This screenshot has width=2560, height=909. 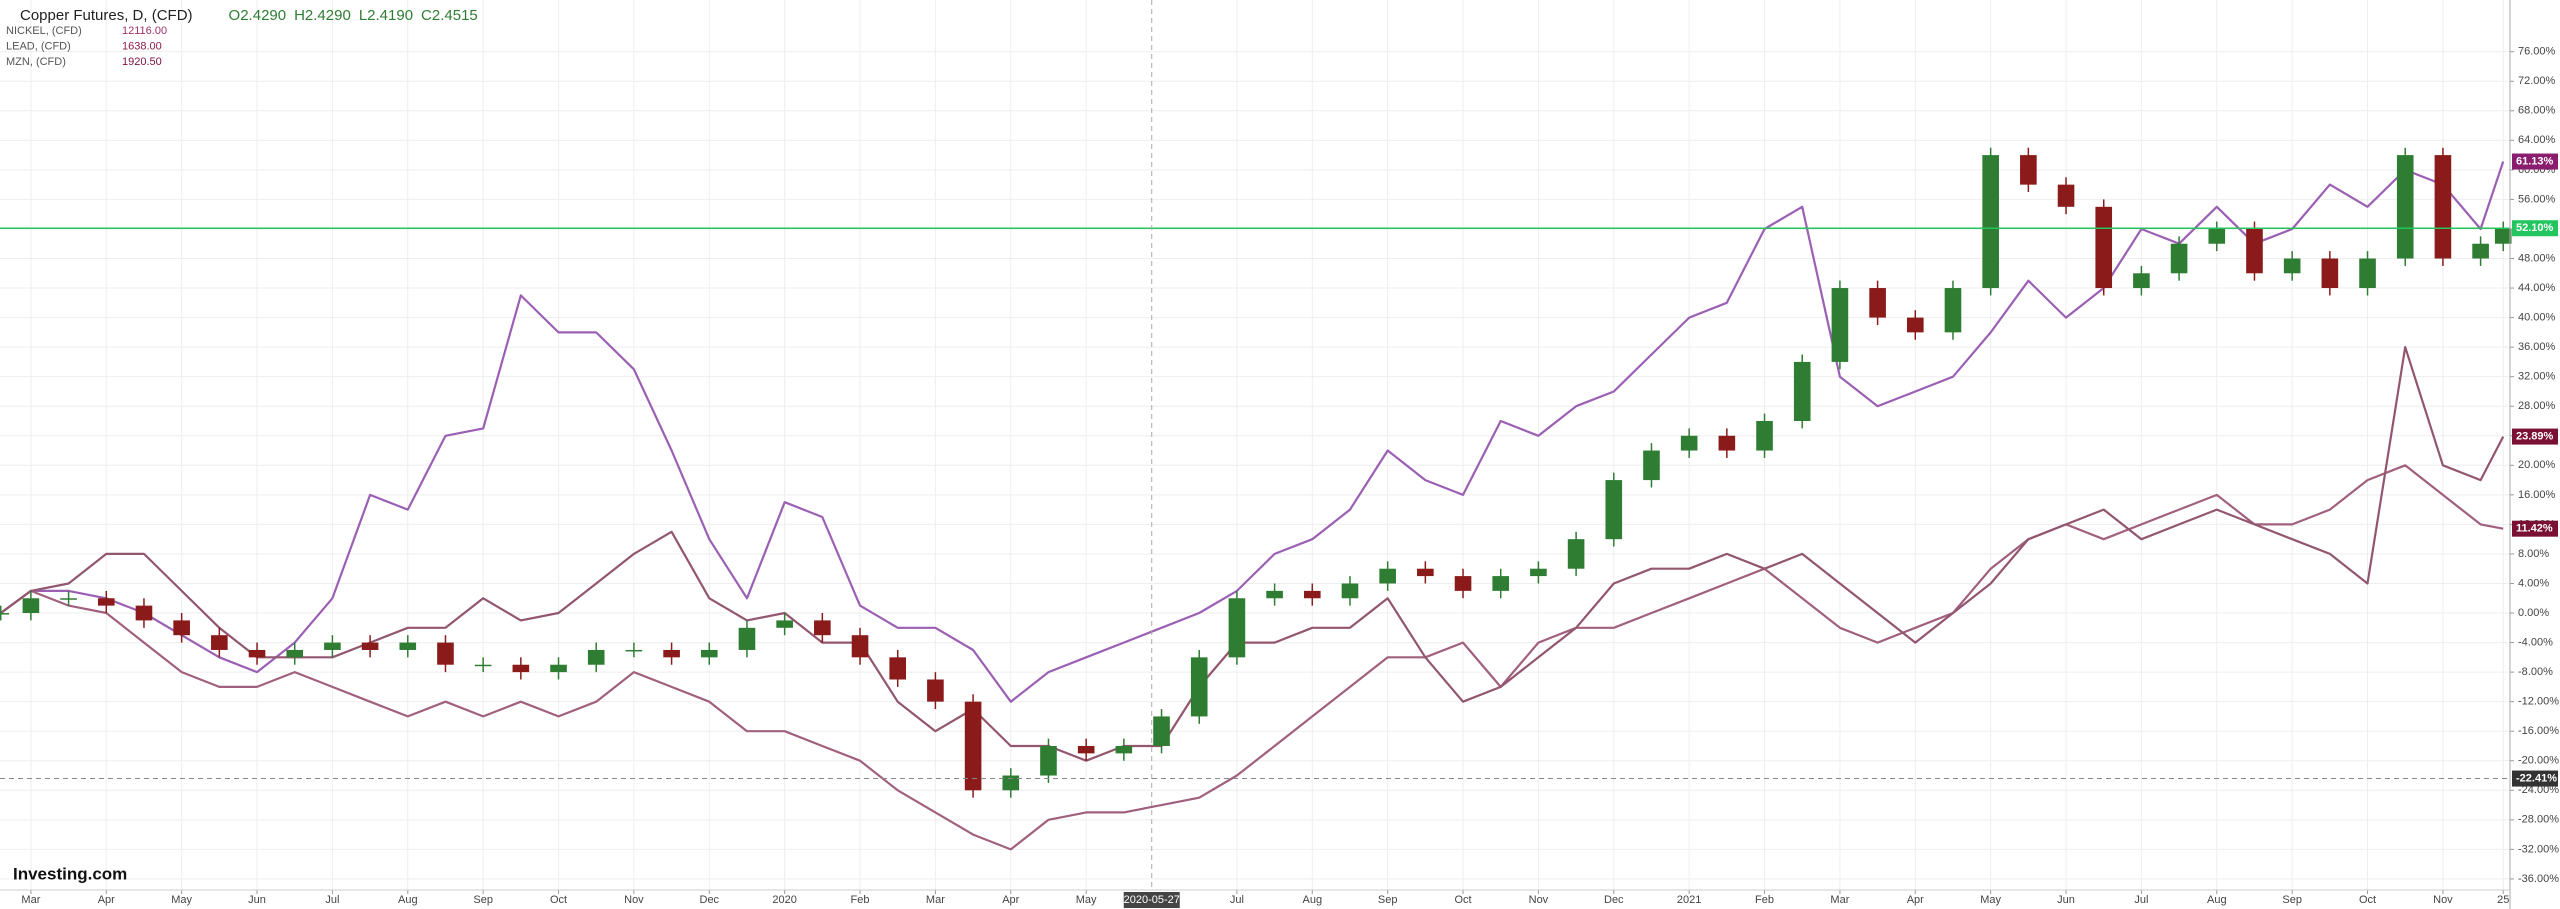 I want to click on x-tick-label: Jun, so click(x=2066, y=900).